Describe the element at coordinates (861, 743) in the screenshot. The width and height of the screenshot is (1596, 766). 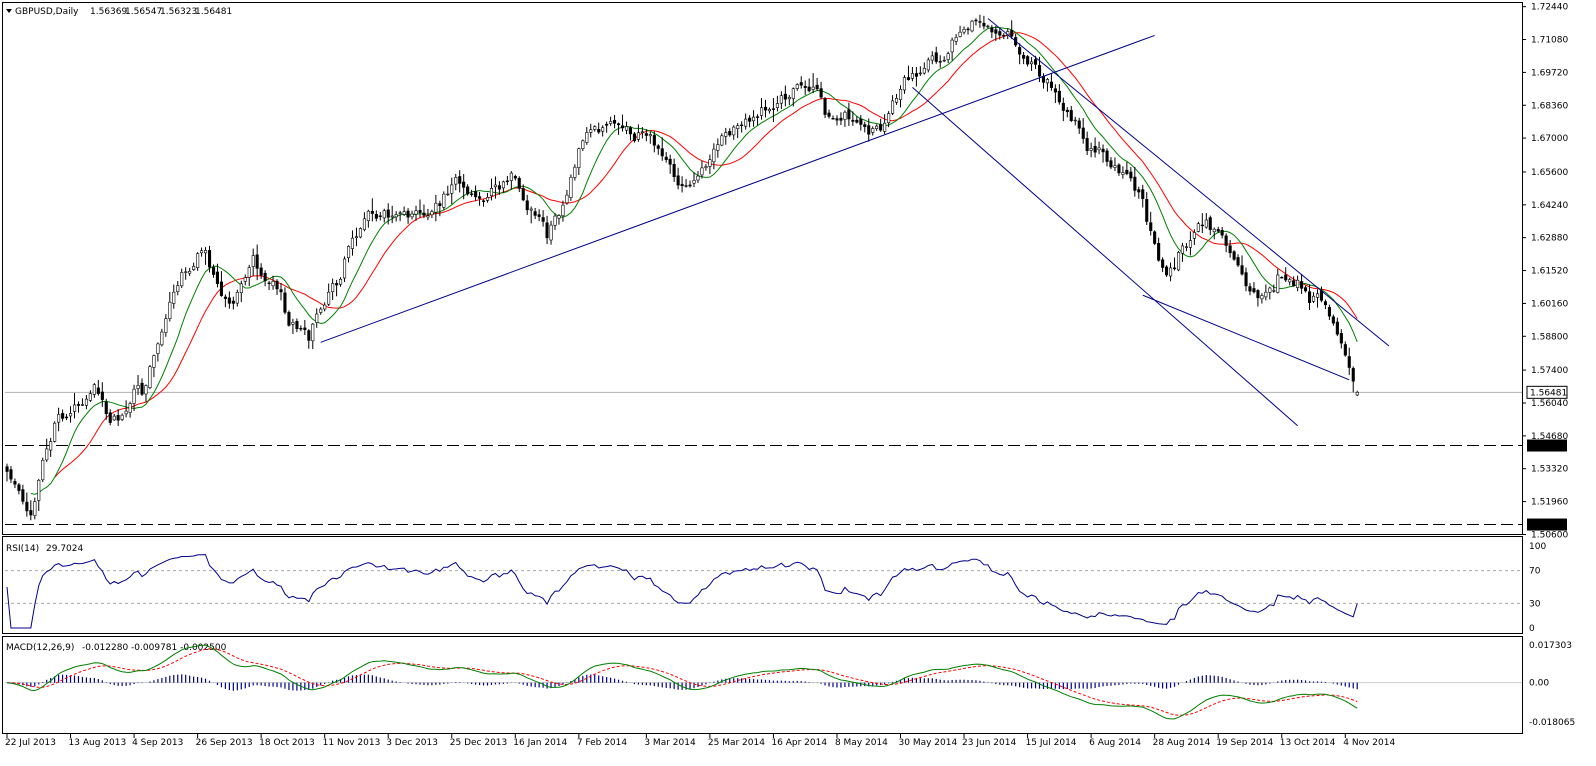
I see `date-tick-label: 8 May 2014` at that location.